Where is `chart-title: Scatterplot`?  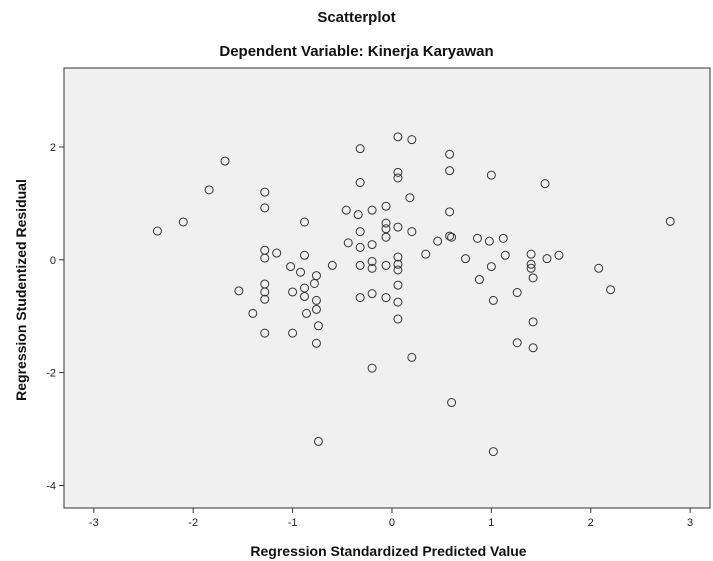 chart-title: Scatterplot is located at coordinates (356, 17).